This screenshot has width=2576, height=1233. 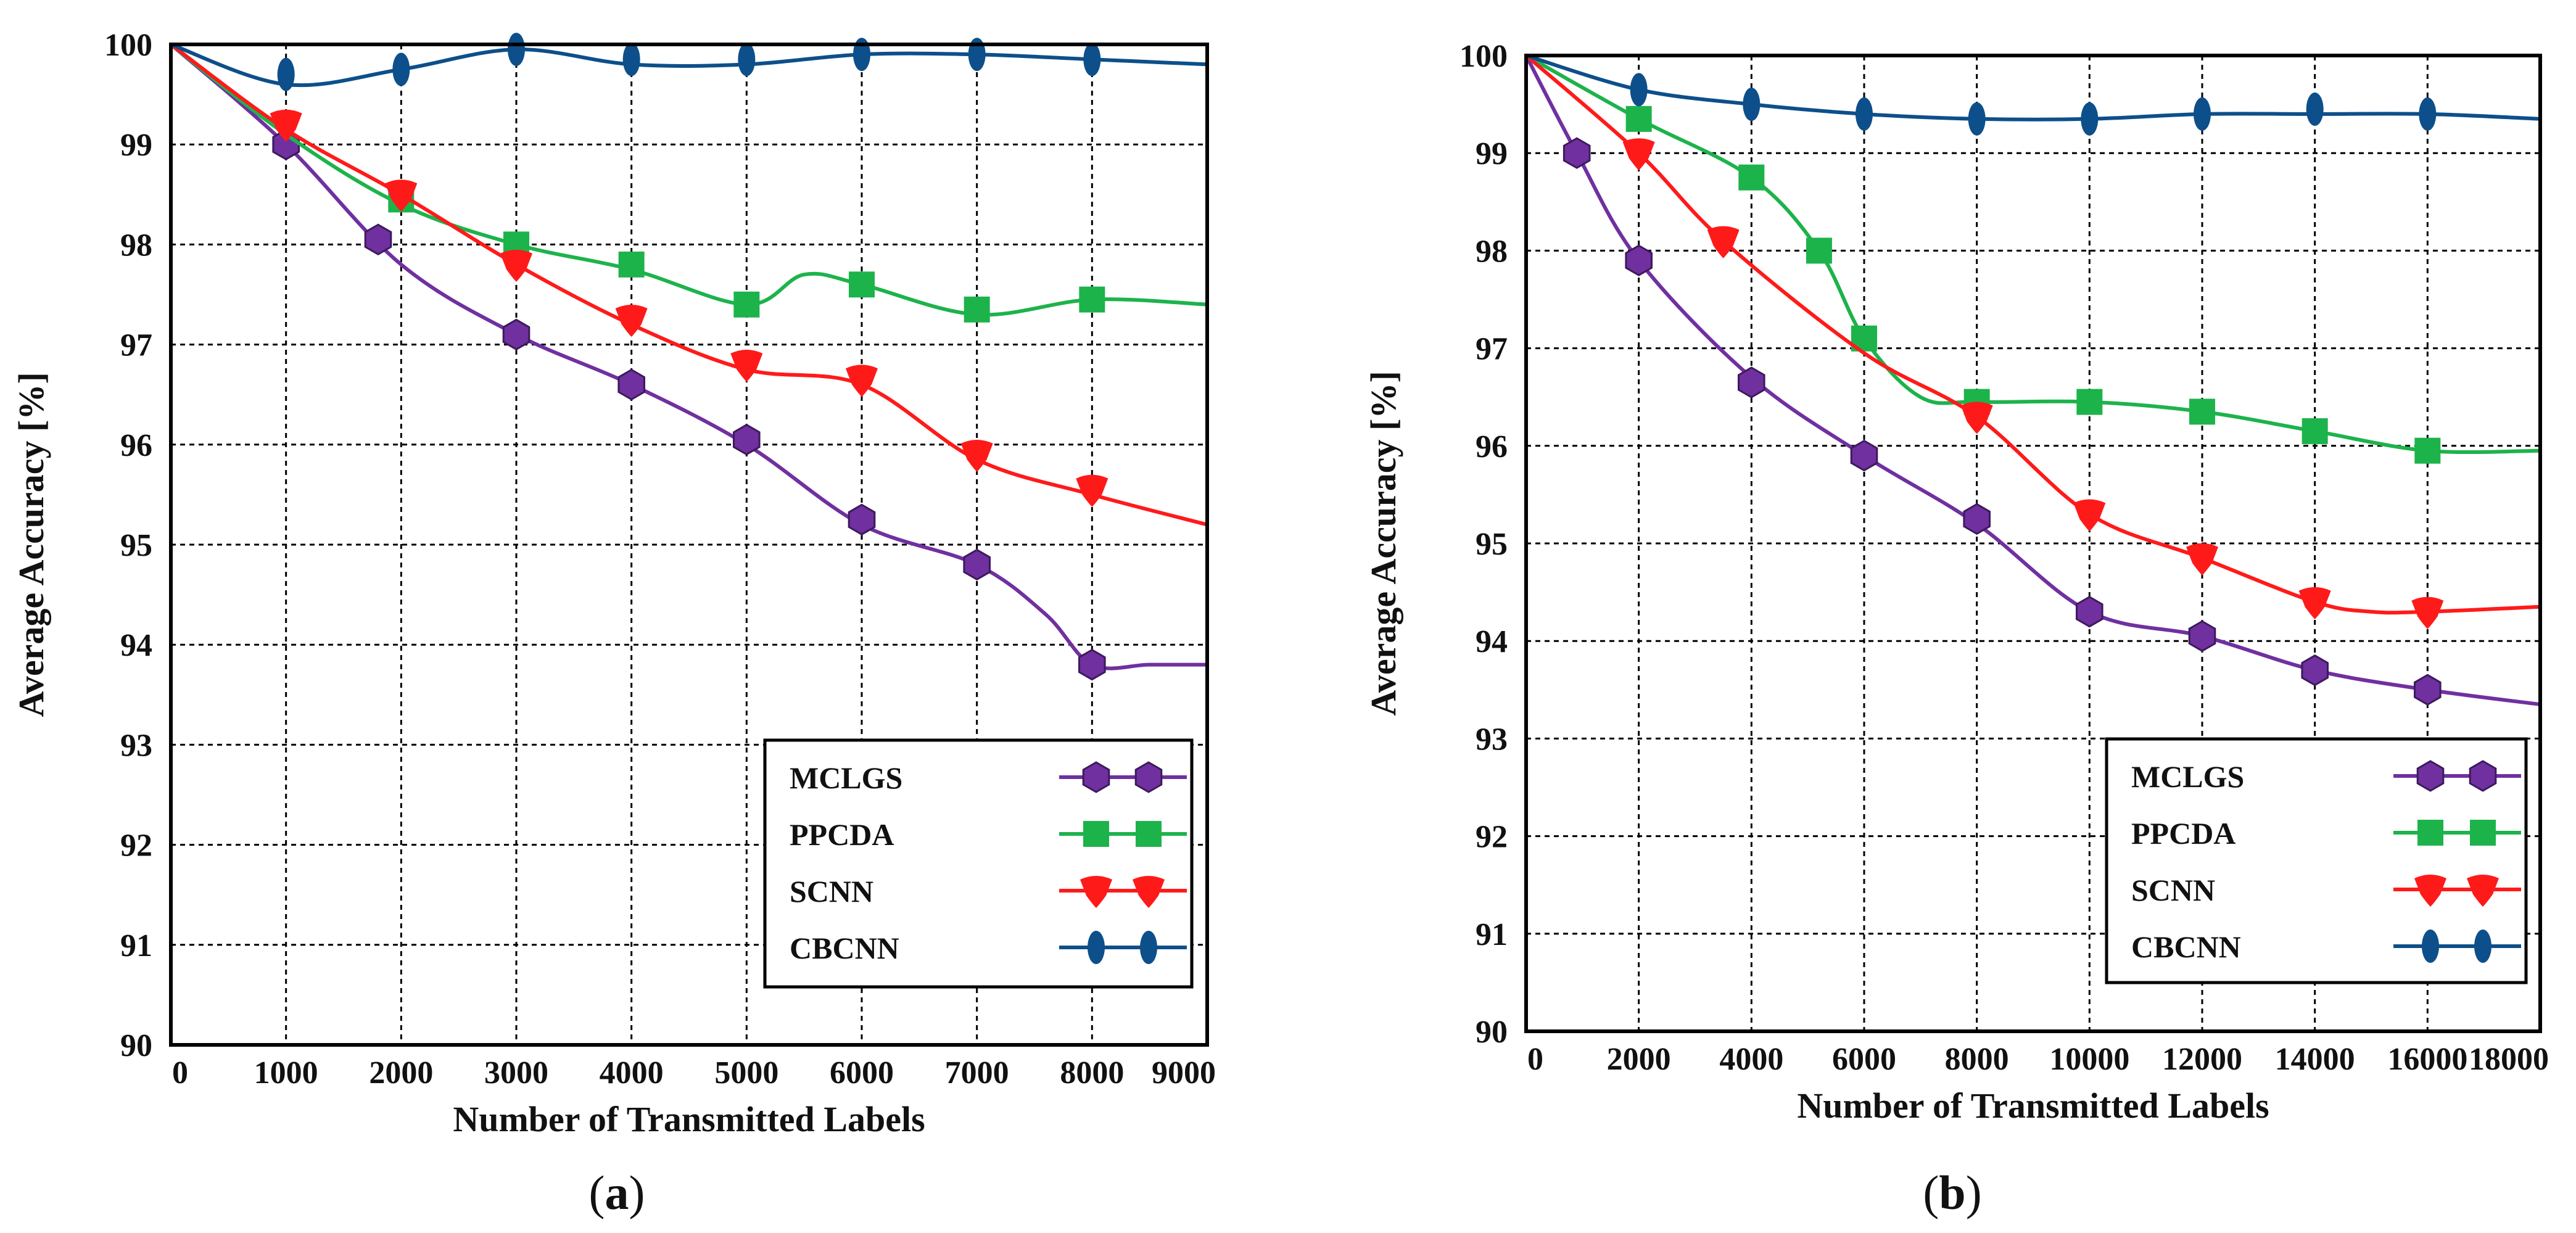 I want to click on x-tick-label: 1000, so click(x=286, y=1073).